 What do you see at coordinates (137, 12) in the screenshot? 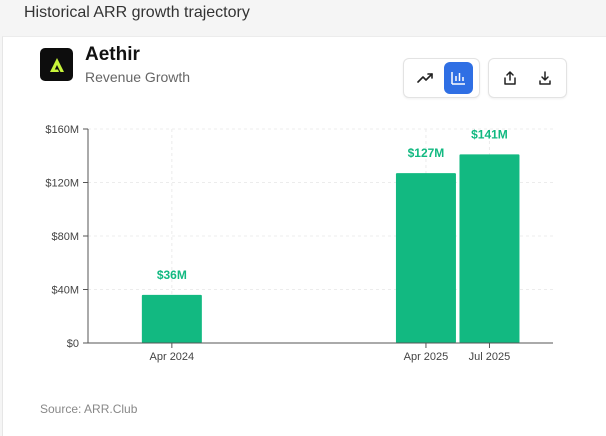
I see `page-heading: Historical ARR growth trajectory` at bounding box center [137, 12].